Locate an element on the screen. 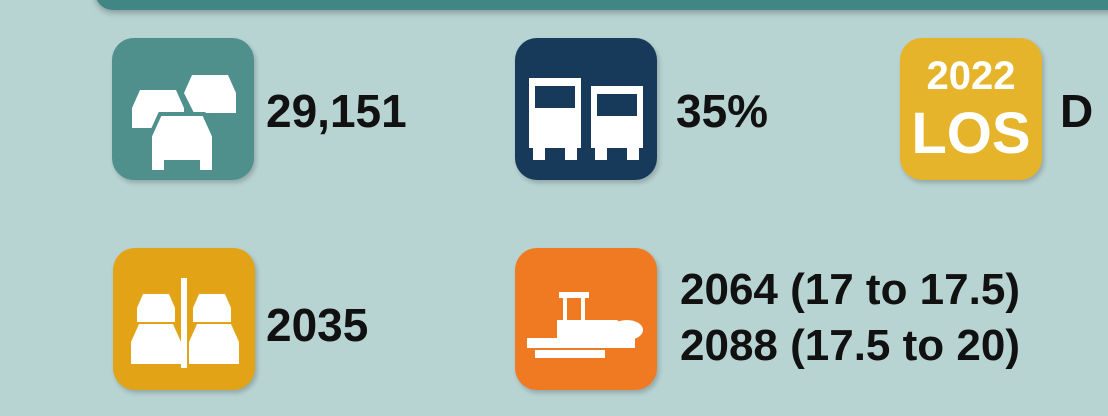  paver-icon is located at coordinates (586, 319).